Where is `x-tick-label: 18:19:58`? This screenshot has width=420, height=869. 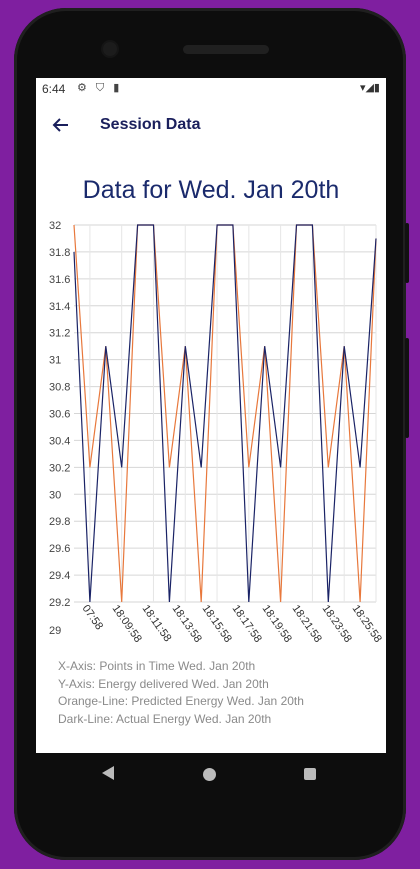
x-tick-label: 18:19:58 is located at coordinates (277, 624).